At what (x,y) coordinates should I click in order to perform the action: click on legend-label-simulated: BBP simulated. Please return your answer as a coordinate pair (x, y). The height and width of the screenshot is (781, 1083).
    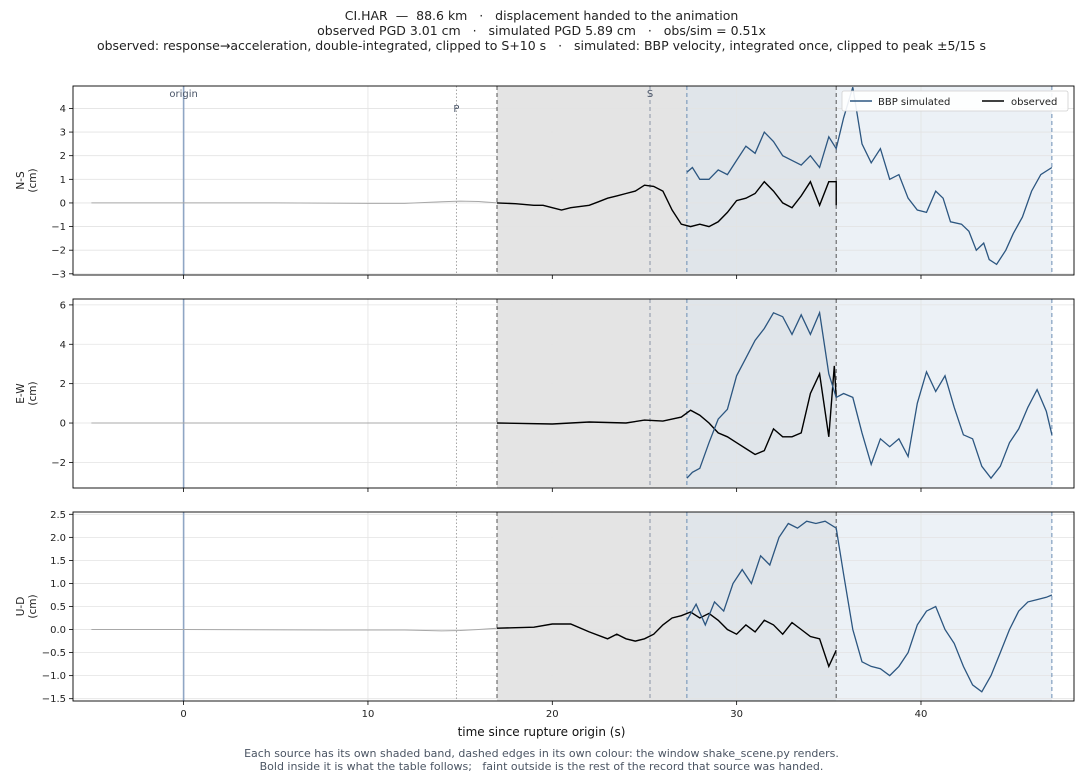
    Looking at the image, I should click on (914, 102).